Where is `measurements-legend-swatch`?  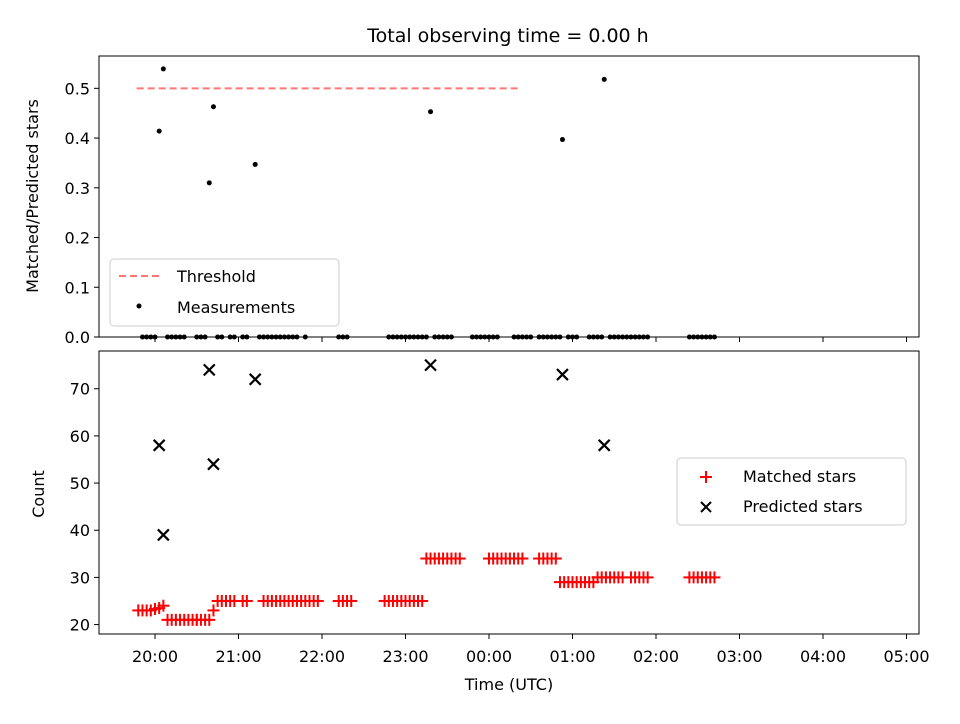
measurements-legend-swatch is located at coordinates (139, 306).